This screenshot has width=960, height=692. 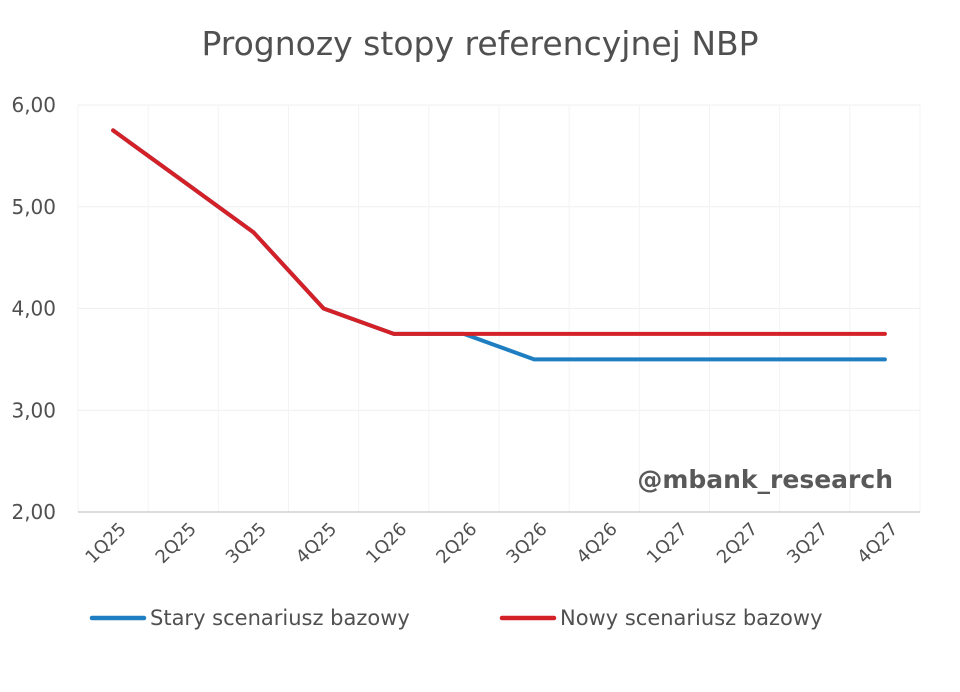 What do you see at coordinates (807, 543) in the screenshot?
I see `x-tick-label: 3Q27` at bounding box center [807, 543].